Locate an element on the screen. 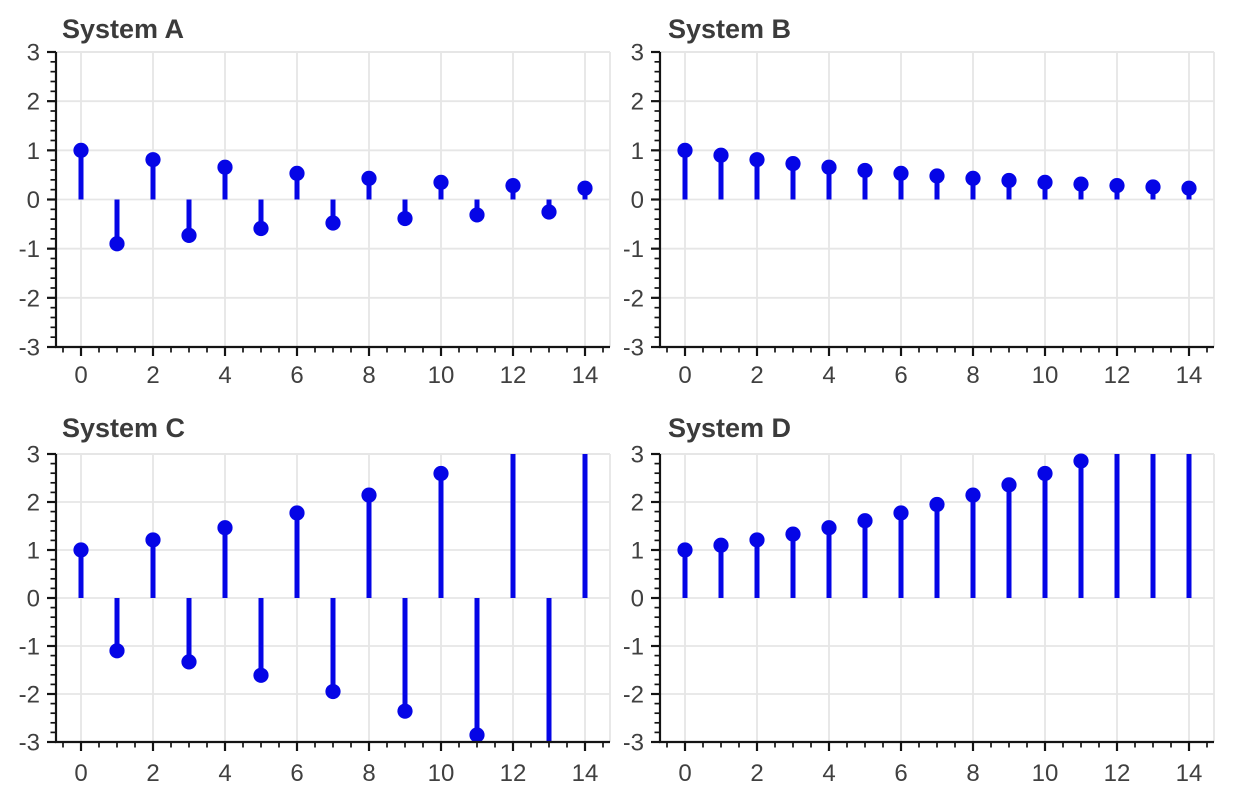 The width and height of the screenshot is (1248, 803). chart-title: System C is located at coordinates (123, 428).